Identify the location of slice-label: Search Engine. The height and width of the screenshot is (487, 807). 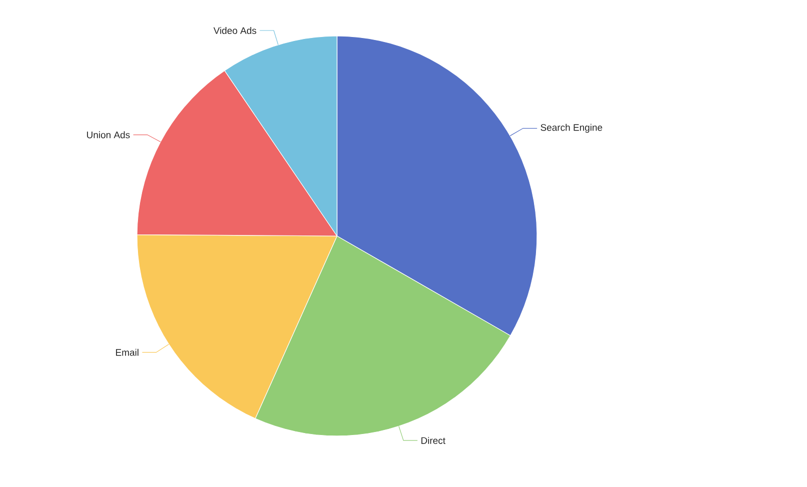
(571, 128).